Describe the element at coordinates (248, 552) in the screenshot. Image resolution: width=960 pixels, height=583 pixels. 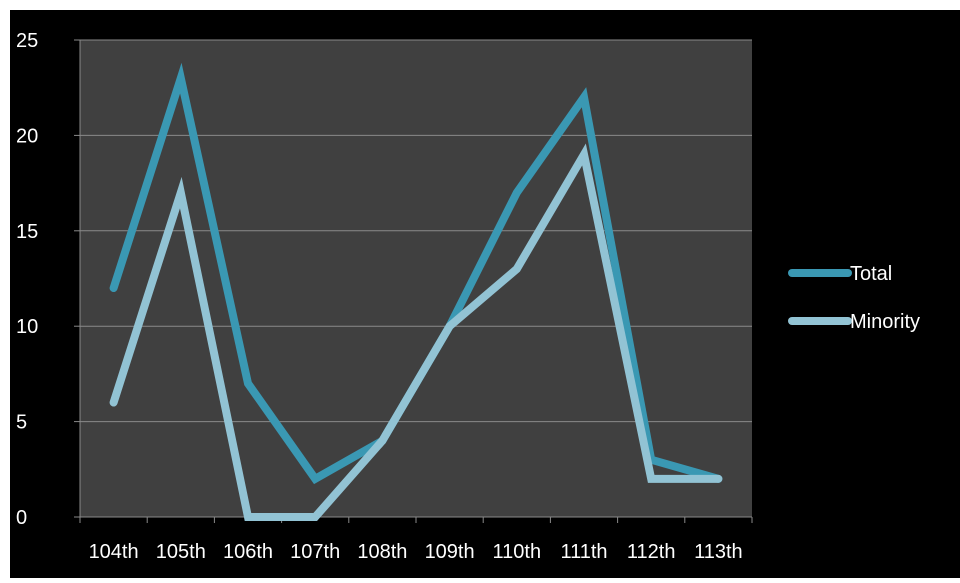
I see `x-tick-label: 106th` at that location.